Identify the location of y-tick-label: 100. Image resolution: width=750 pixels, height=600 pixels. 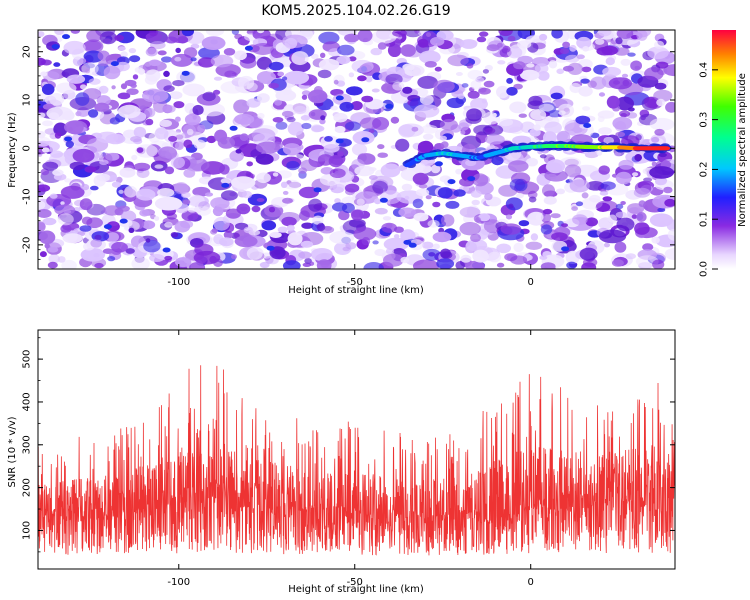
(27, 530).